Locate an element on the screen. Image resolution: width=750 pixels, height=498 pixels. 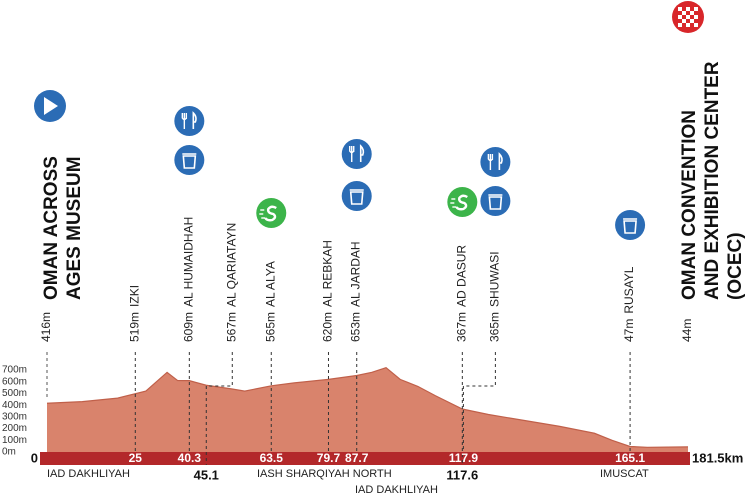
waypoint-line is located at coordinates (479, 402).